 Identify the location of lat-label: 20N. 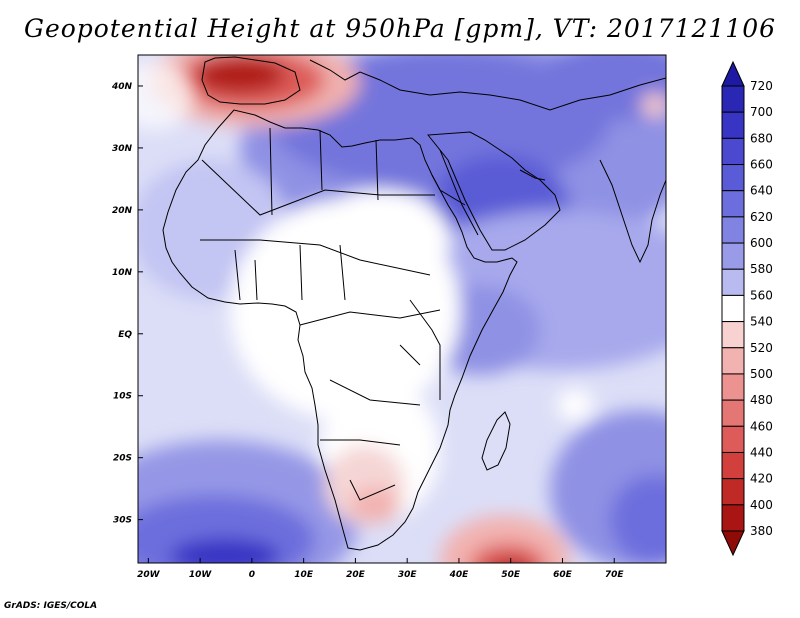
(122, 211).